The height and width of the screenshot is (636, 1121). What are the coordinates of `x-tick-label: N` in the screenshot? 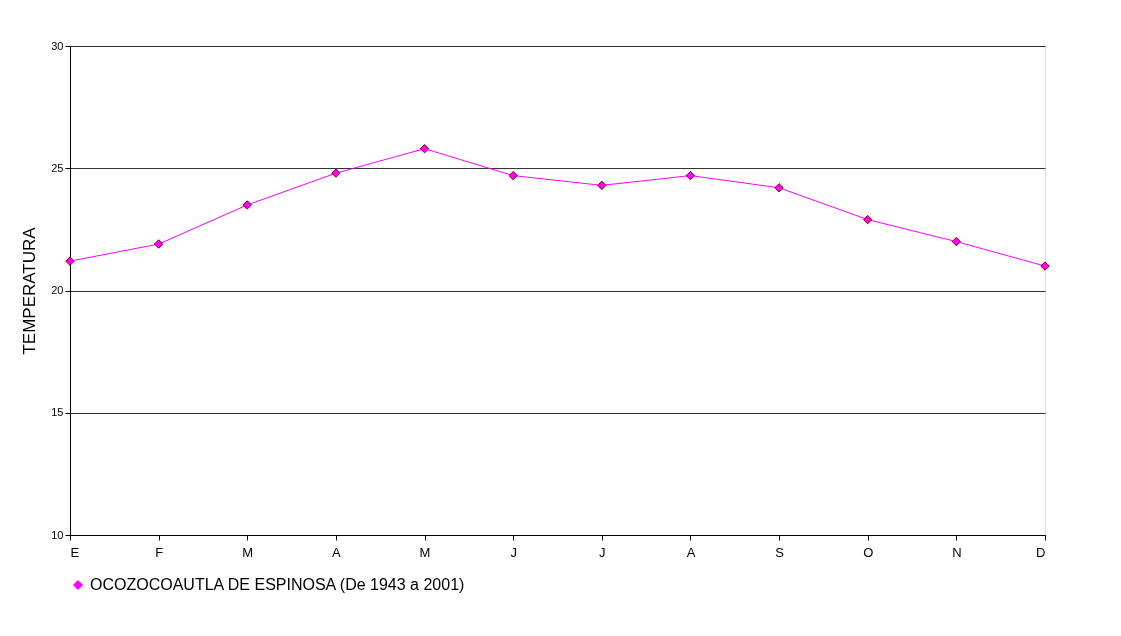 It's located at (957, 552).